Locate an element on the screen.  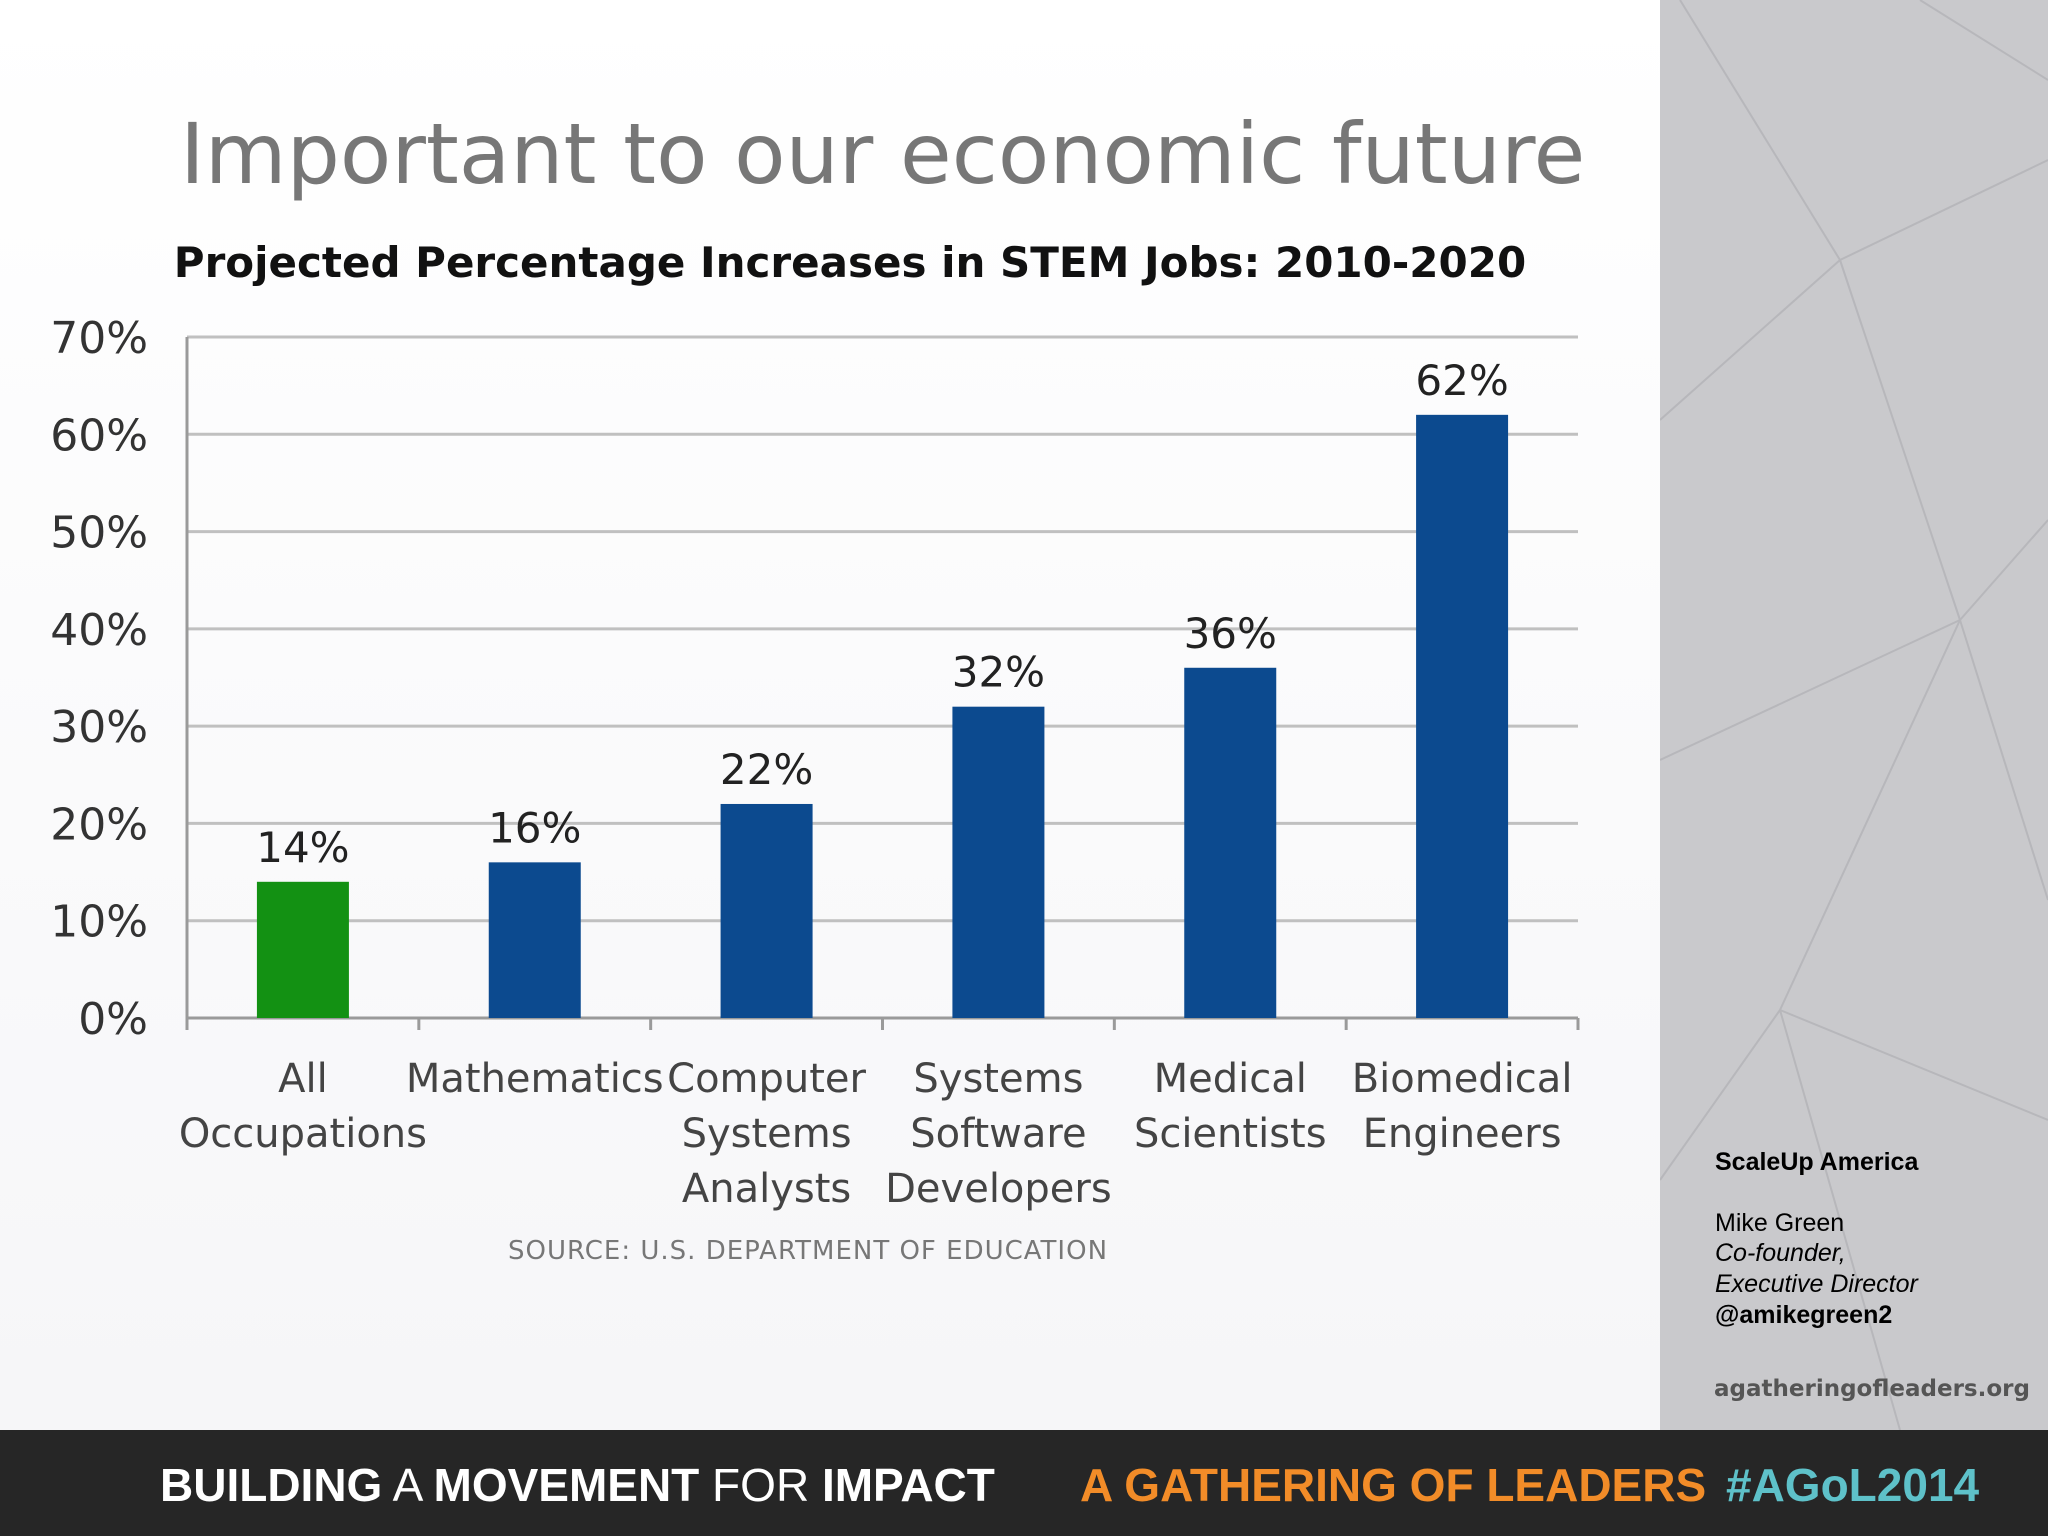
y-tick-label: 50% is located at coordinates (99, 533).